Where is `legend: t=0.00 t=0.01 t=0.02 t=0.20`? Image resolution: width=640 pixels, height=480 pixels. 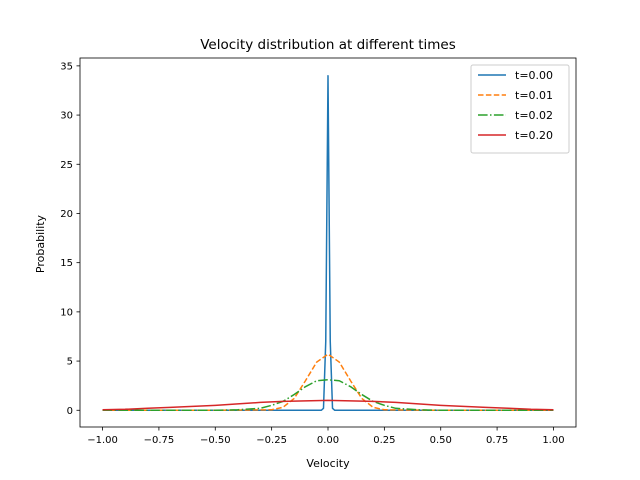 legend: t=0.00 t=0.01 t=0.02 t=0.20 is located at coordinates (520, 109).